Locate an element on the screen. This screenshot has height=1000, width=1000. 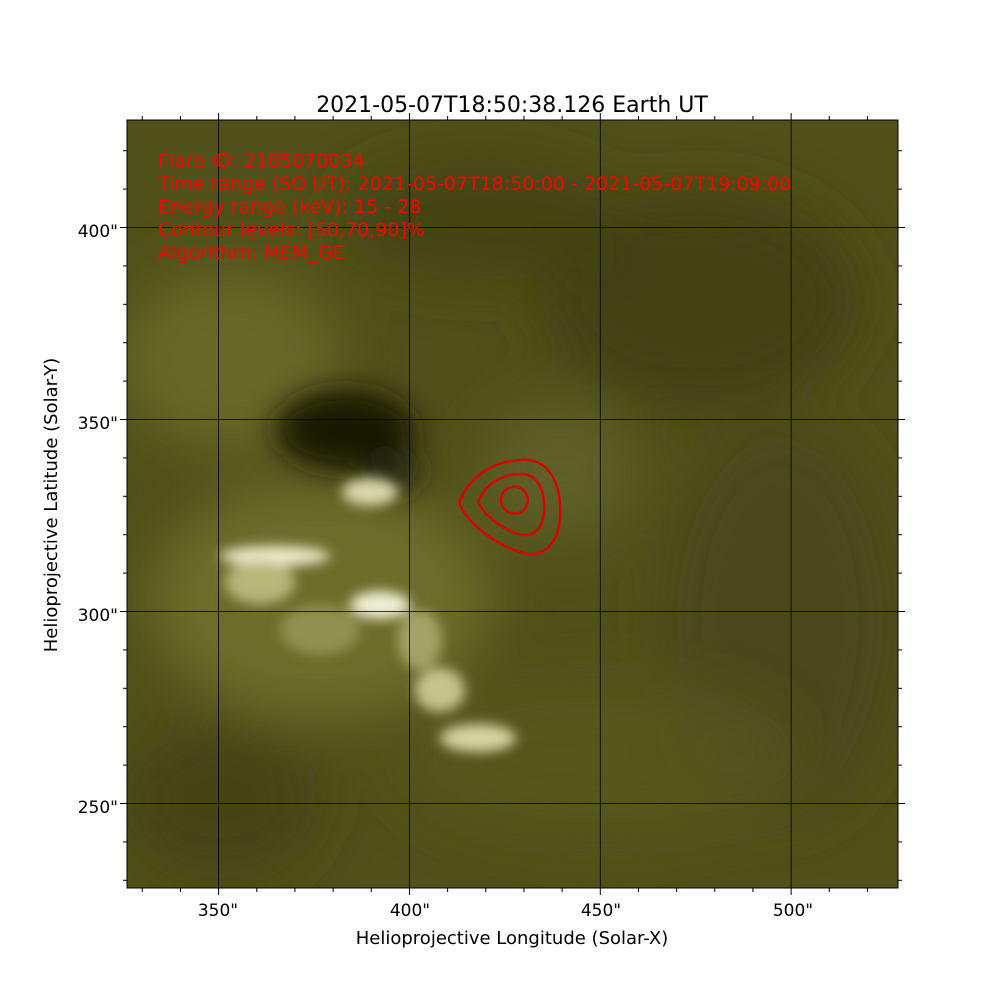
x-tick-label: 350" is located at coordinates (218, 911).